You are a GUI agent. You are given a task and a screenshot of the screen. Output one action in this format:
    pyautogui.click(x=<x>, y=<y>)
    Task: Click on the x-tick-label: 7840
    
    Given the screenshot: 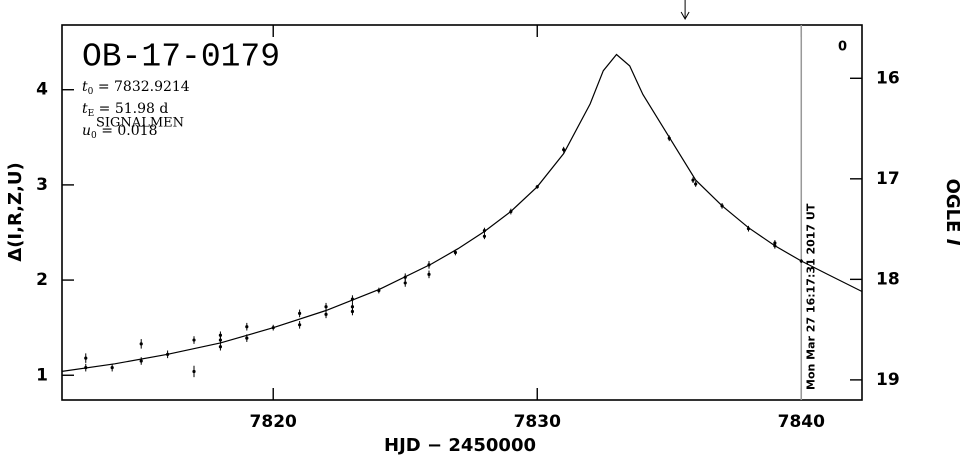 What is the action you would take?
    pyautogui.click(x=801, y=422)
    